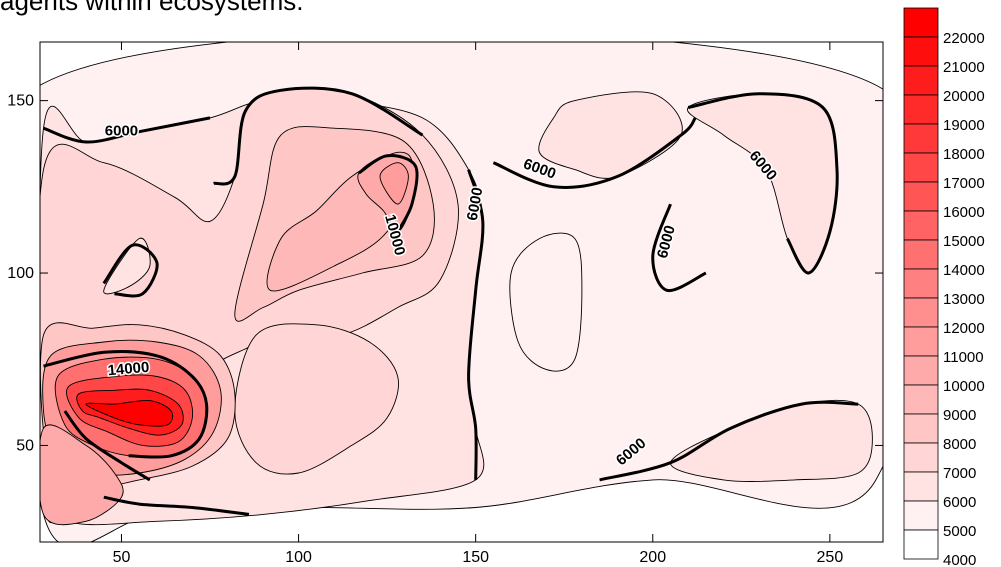  What do you see at coordinates (964, 67) in the screenshot?
I see `colorbar-label-21000: 21000` at bounding box center [964, 67].